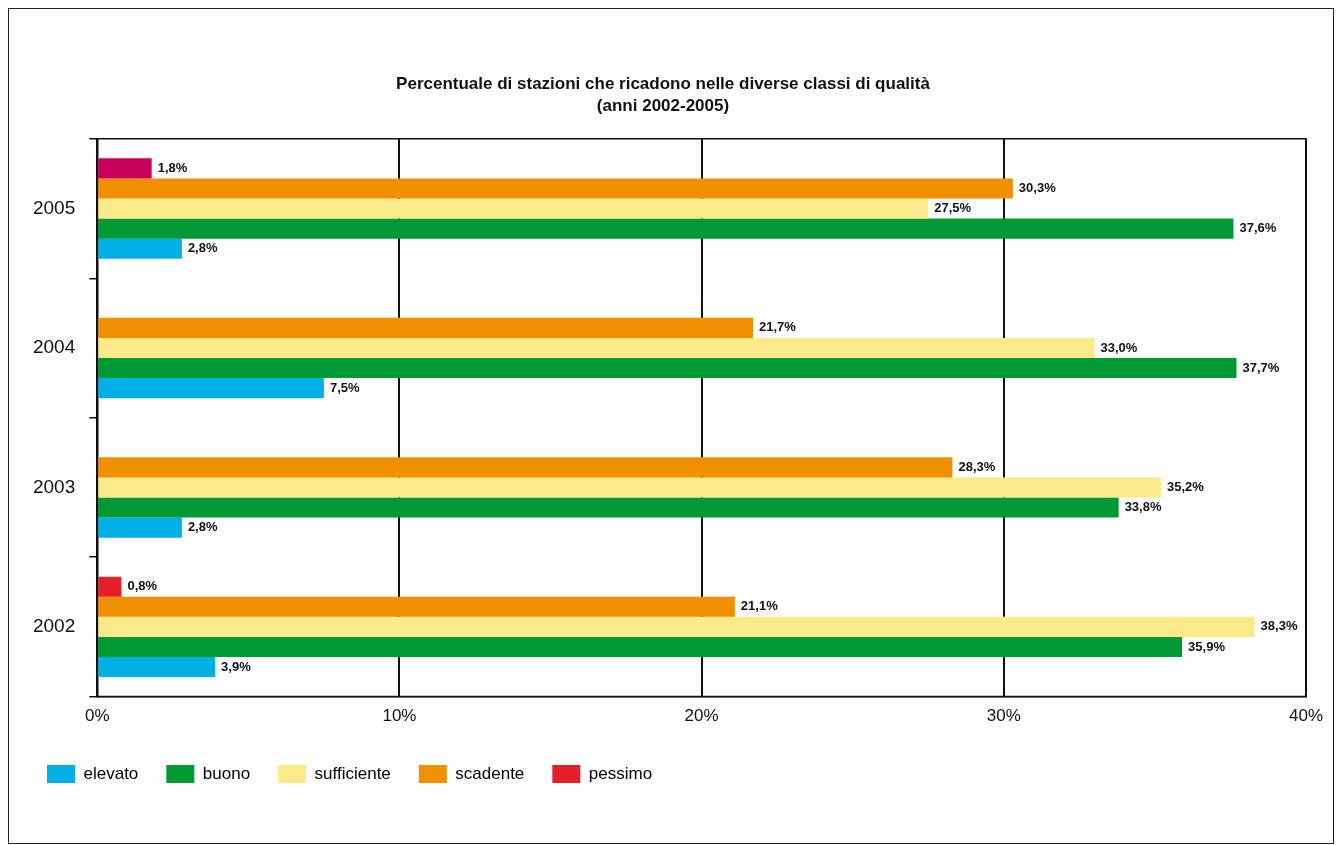 The width and height of the screenshot is (1336, 845). I want to click on data-label: 7,5%, so click(344, 387).